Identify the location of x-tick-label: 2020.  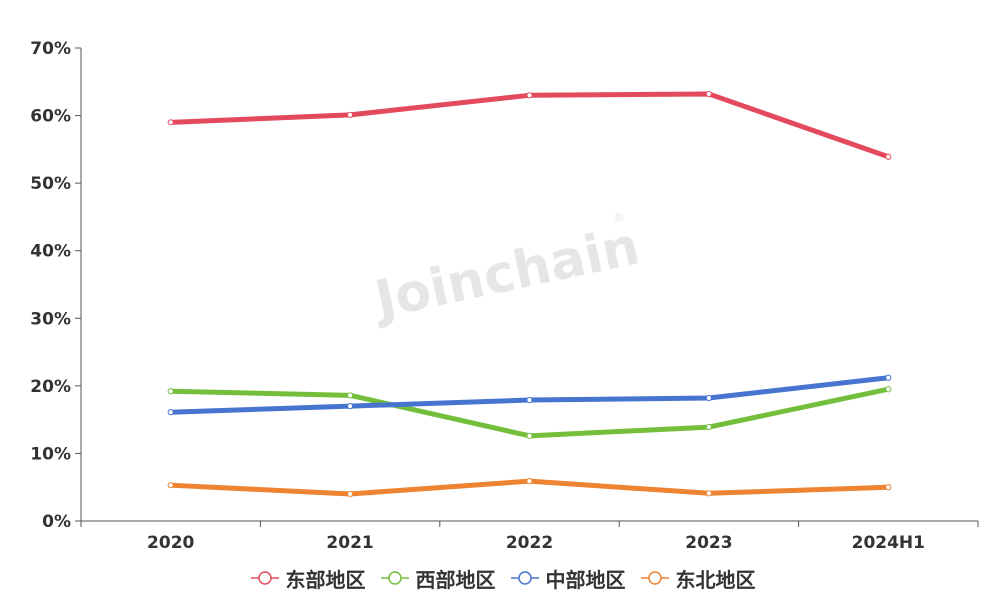
(170, 543).